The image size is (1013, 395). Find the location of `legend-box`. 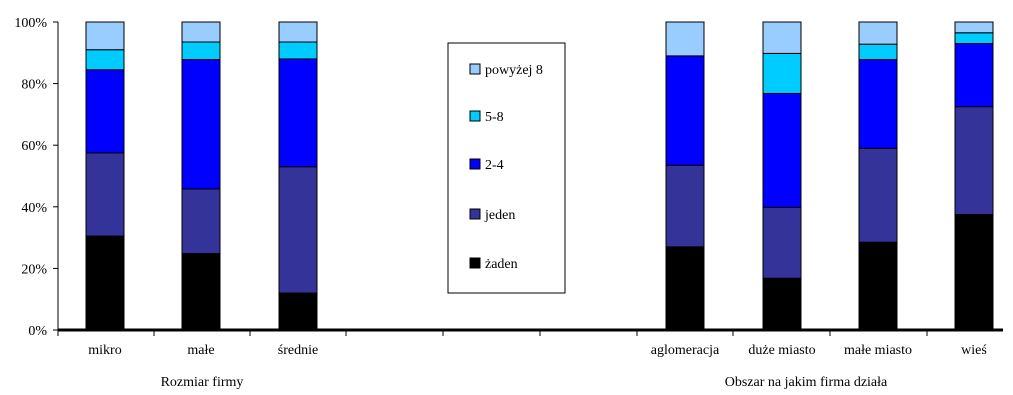

legend-box is located at coordinates (506, 168).